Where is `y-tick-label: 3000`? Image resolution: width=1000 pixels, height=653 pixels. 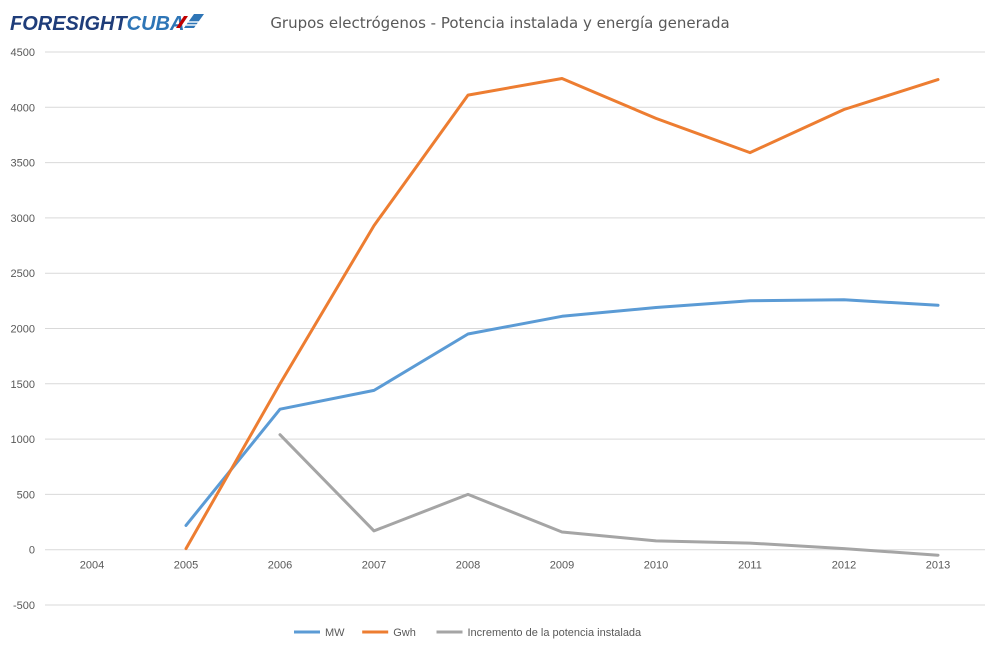
y-tick-label: 3000 is located at coordinates (23, 219).